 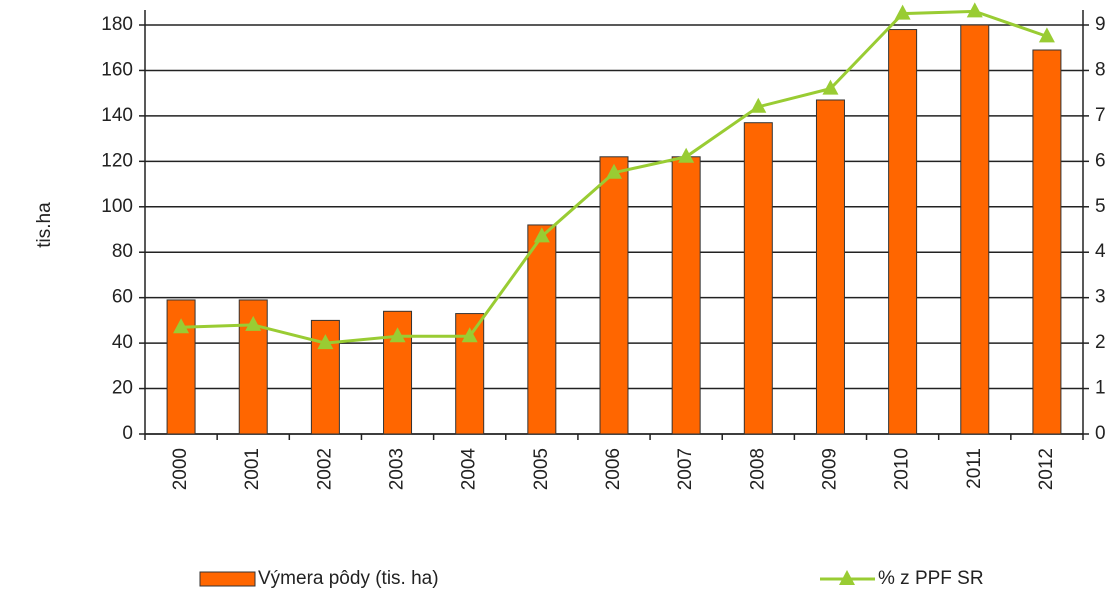 I want to click on x-tick-label: 2008, so click(x=757, y=469).